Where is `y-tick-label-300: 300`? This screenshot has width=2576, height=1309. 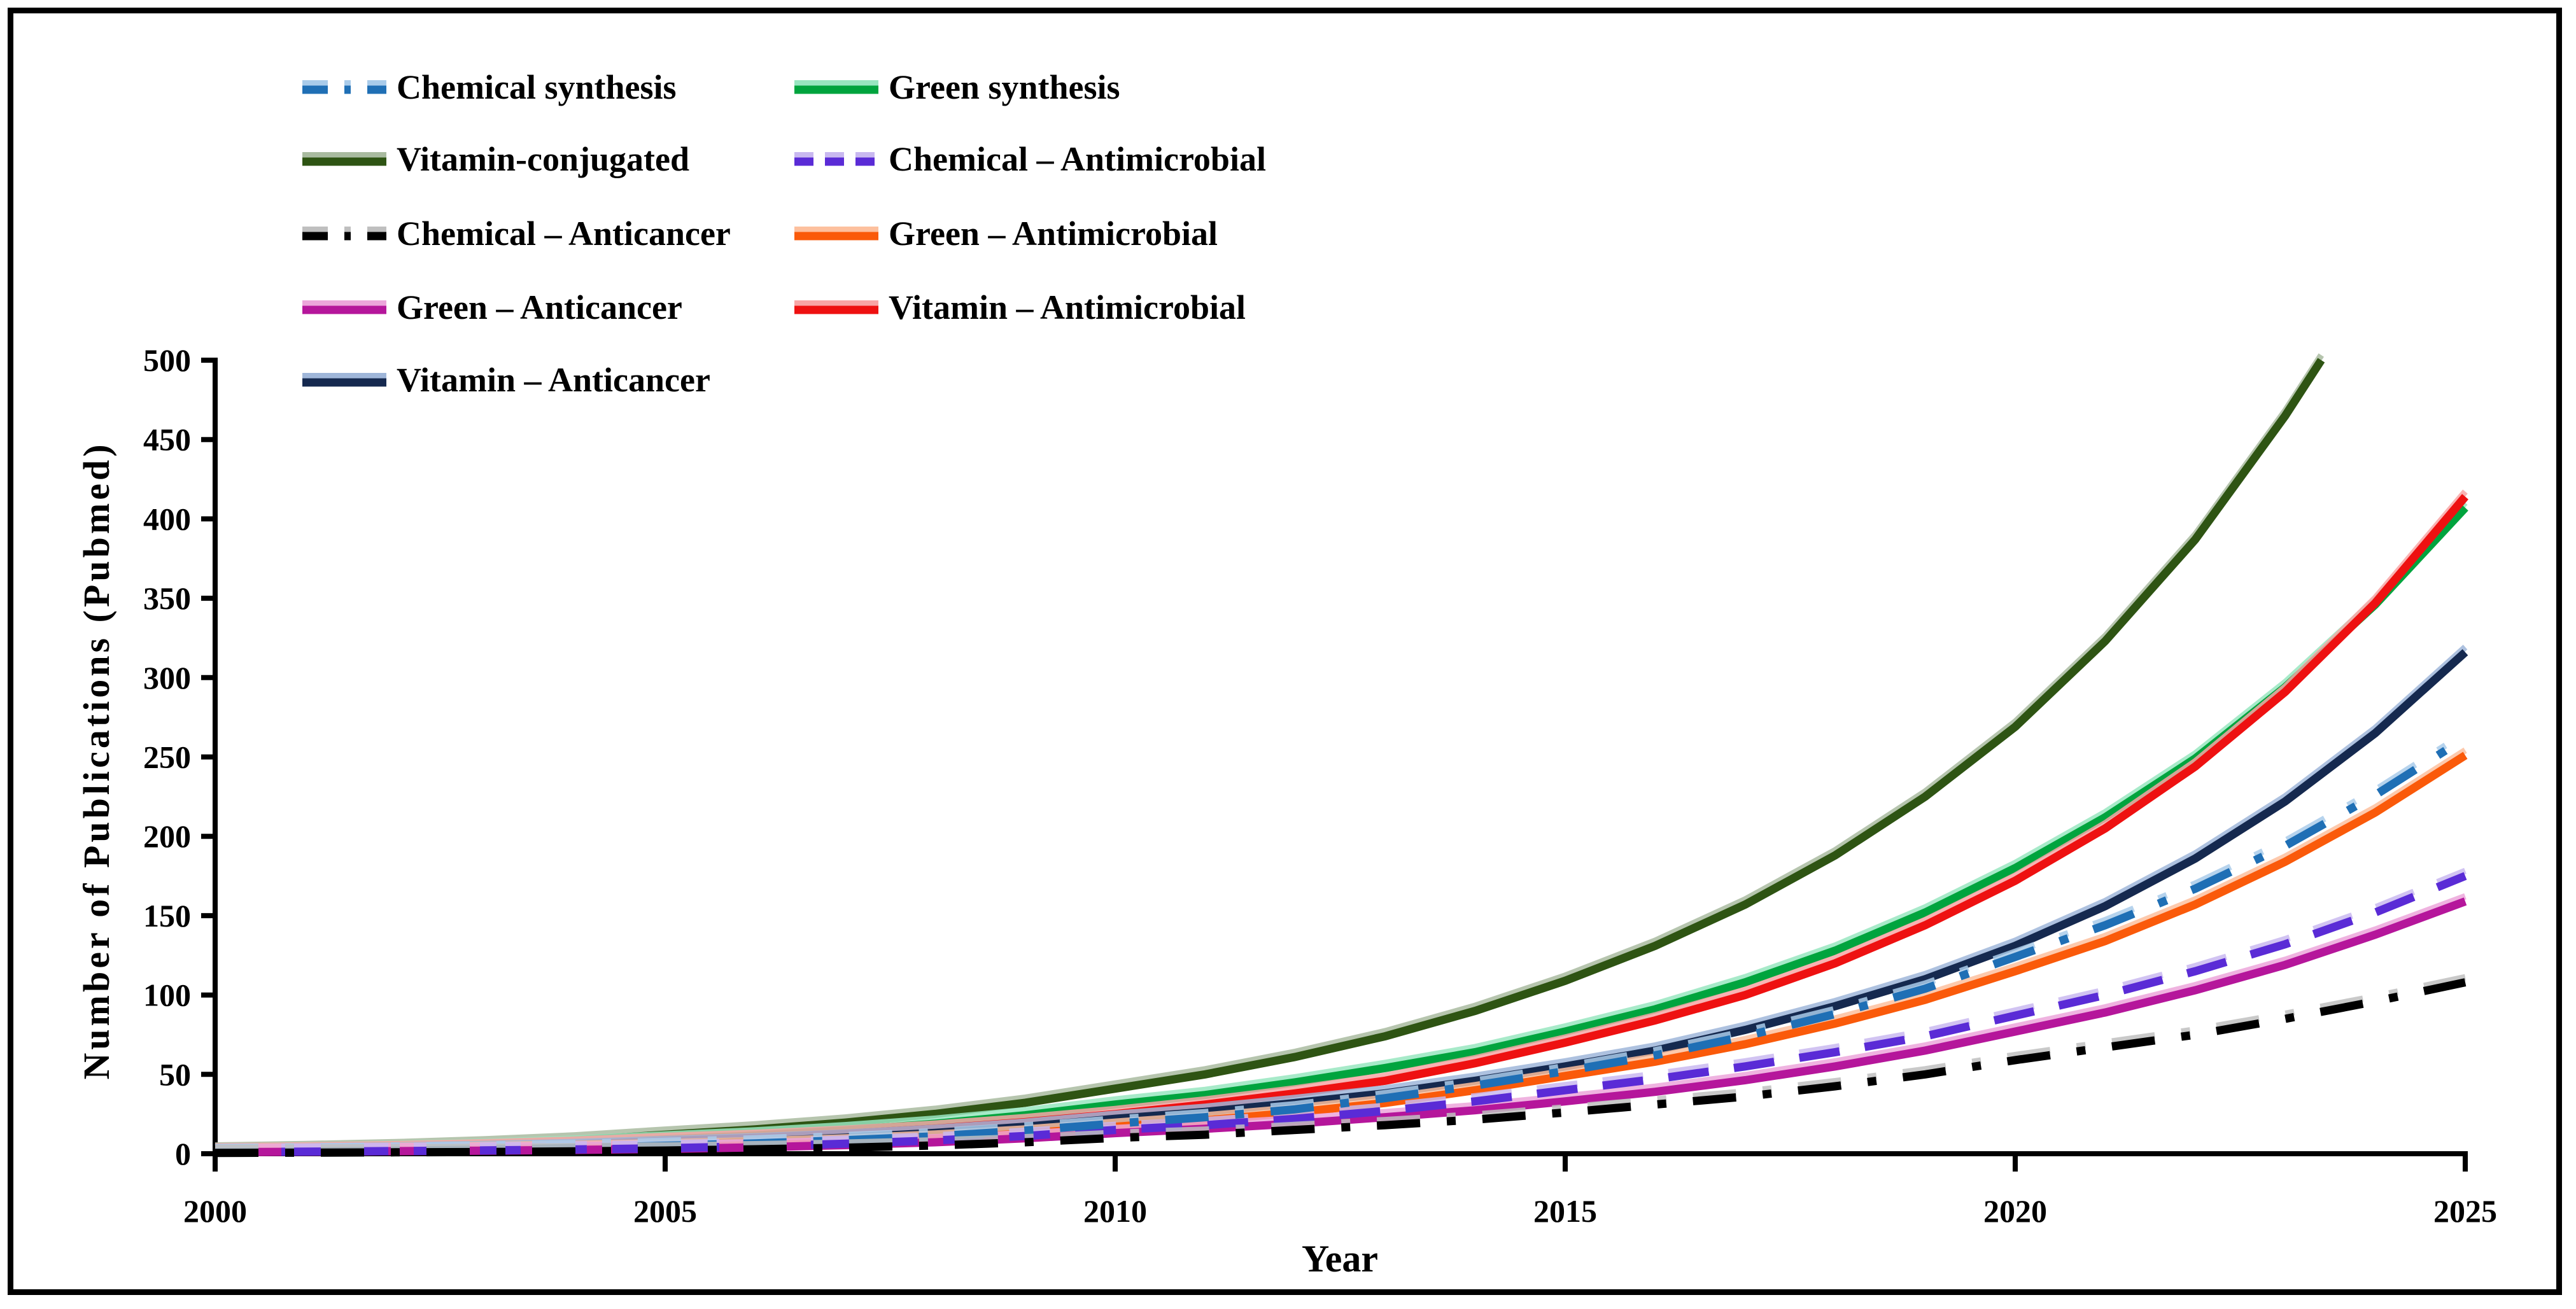 y-tick-label-300: 300 is located at coordinates (167, 678).